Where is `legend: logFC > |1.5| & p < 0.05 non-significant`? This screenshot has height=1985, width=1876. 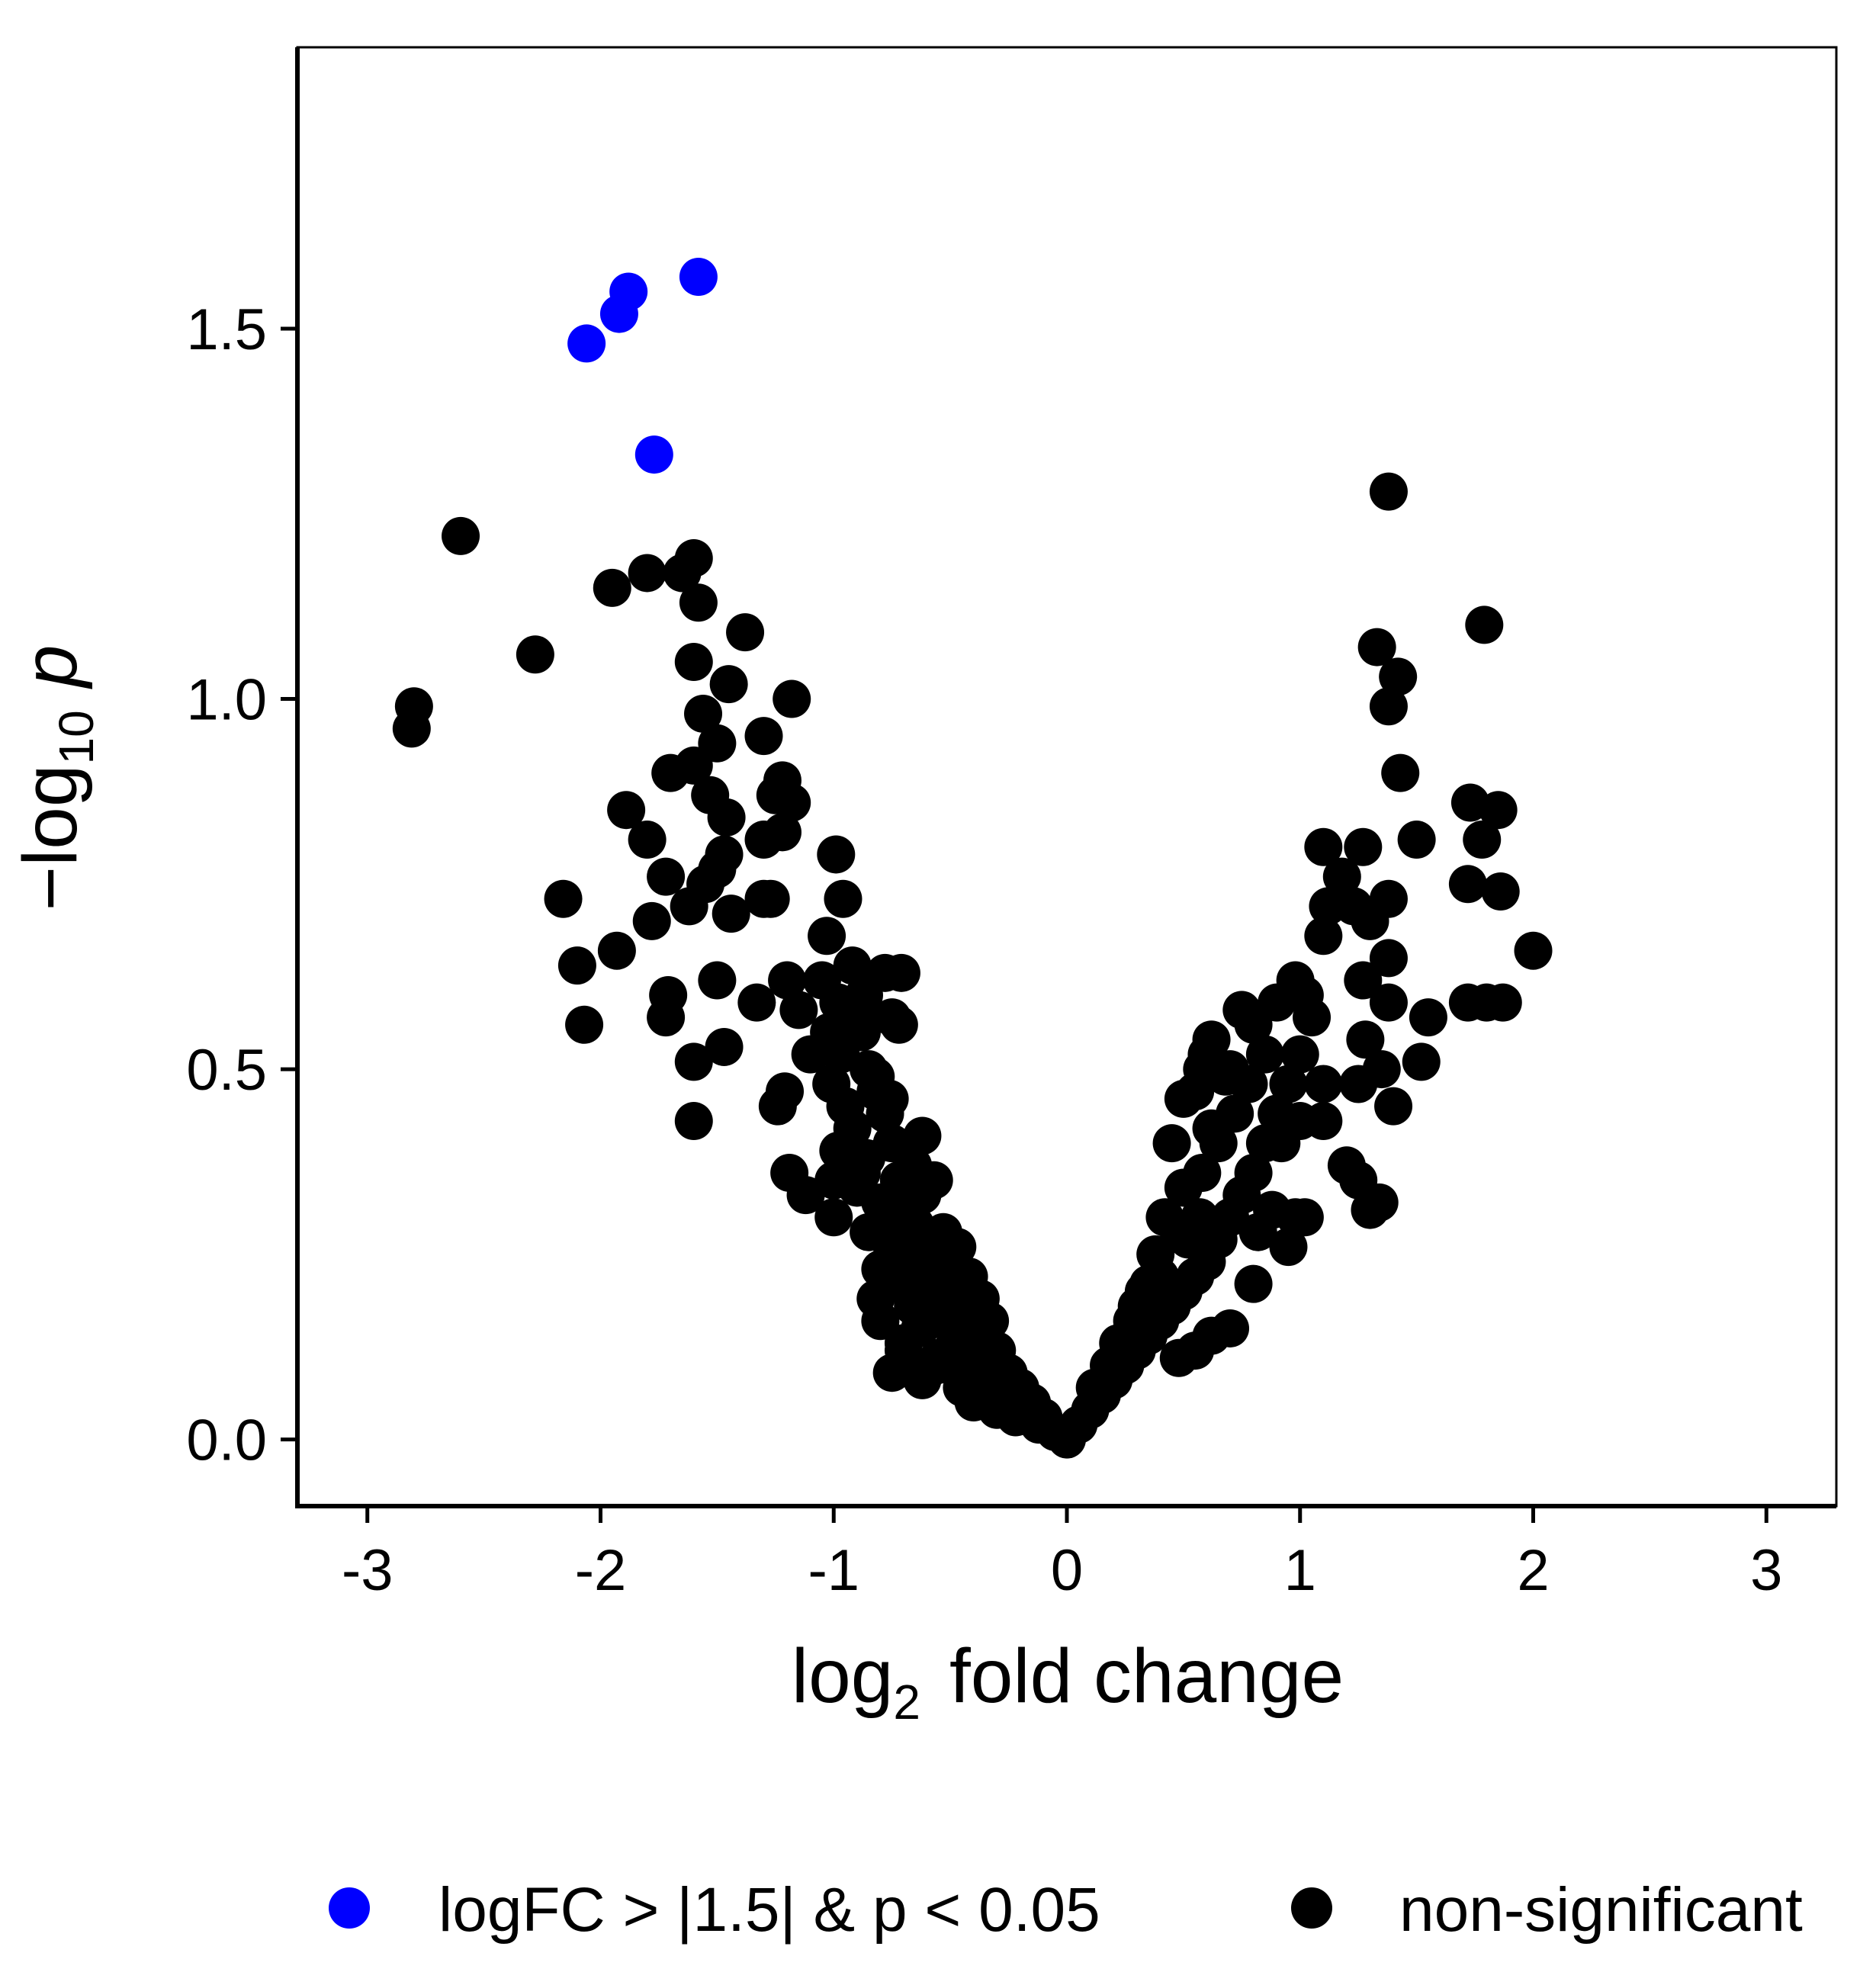
legend: logFC > |1.5| & p < 0.05 non-significant is located at coordinates (1066, 1910).